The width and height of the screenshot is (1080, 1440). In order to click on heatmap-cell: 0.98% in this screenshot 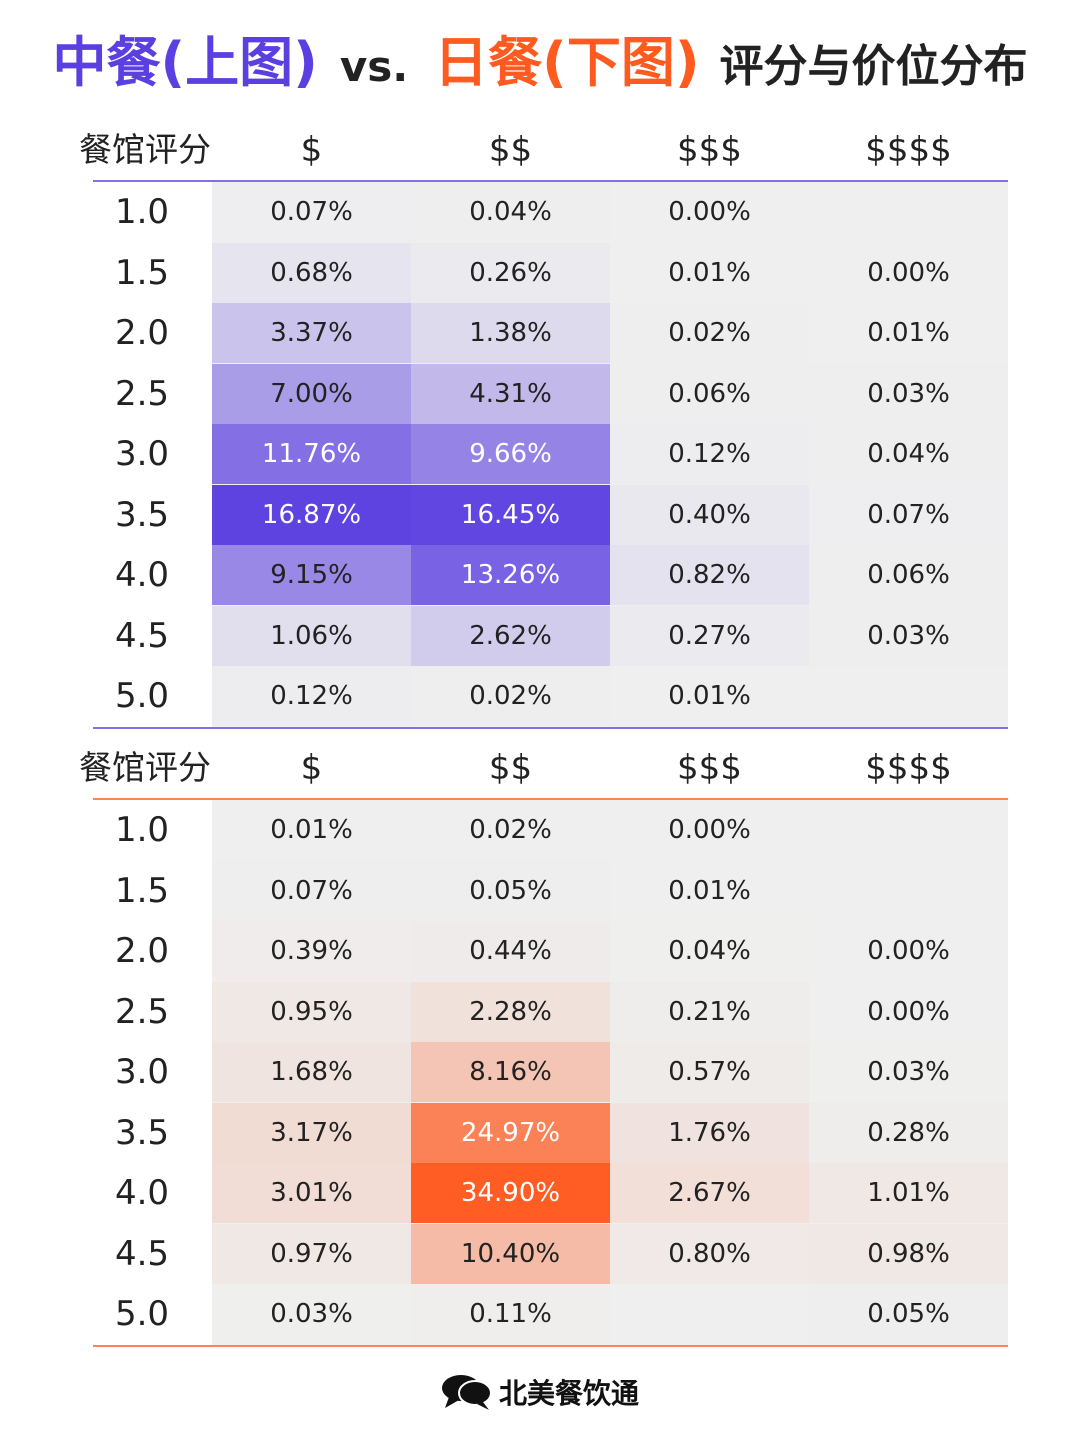, I will do `click(908, 1253)`.